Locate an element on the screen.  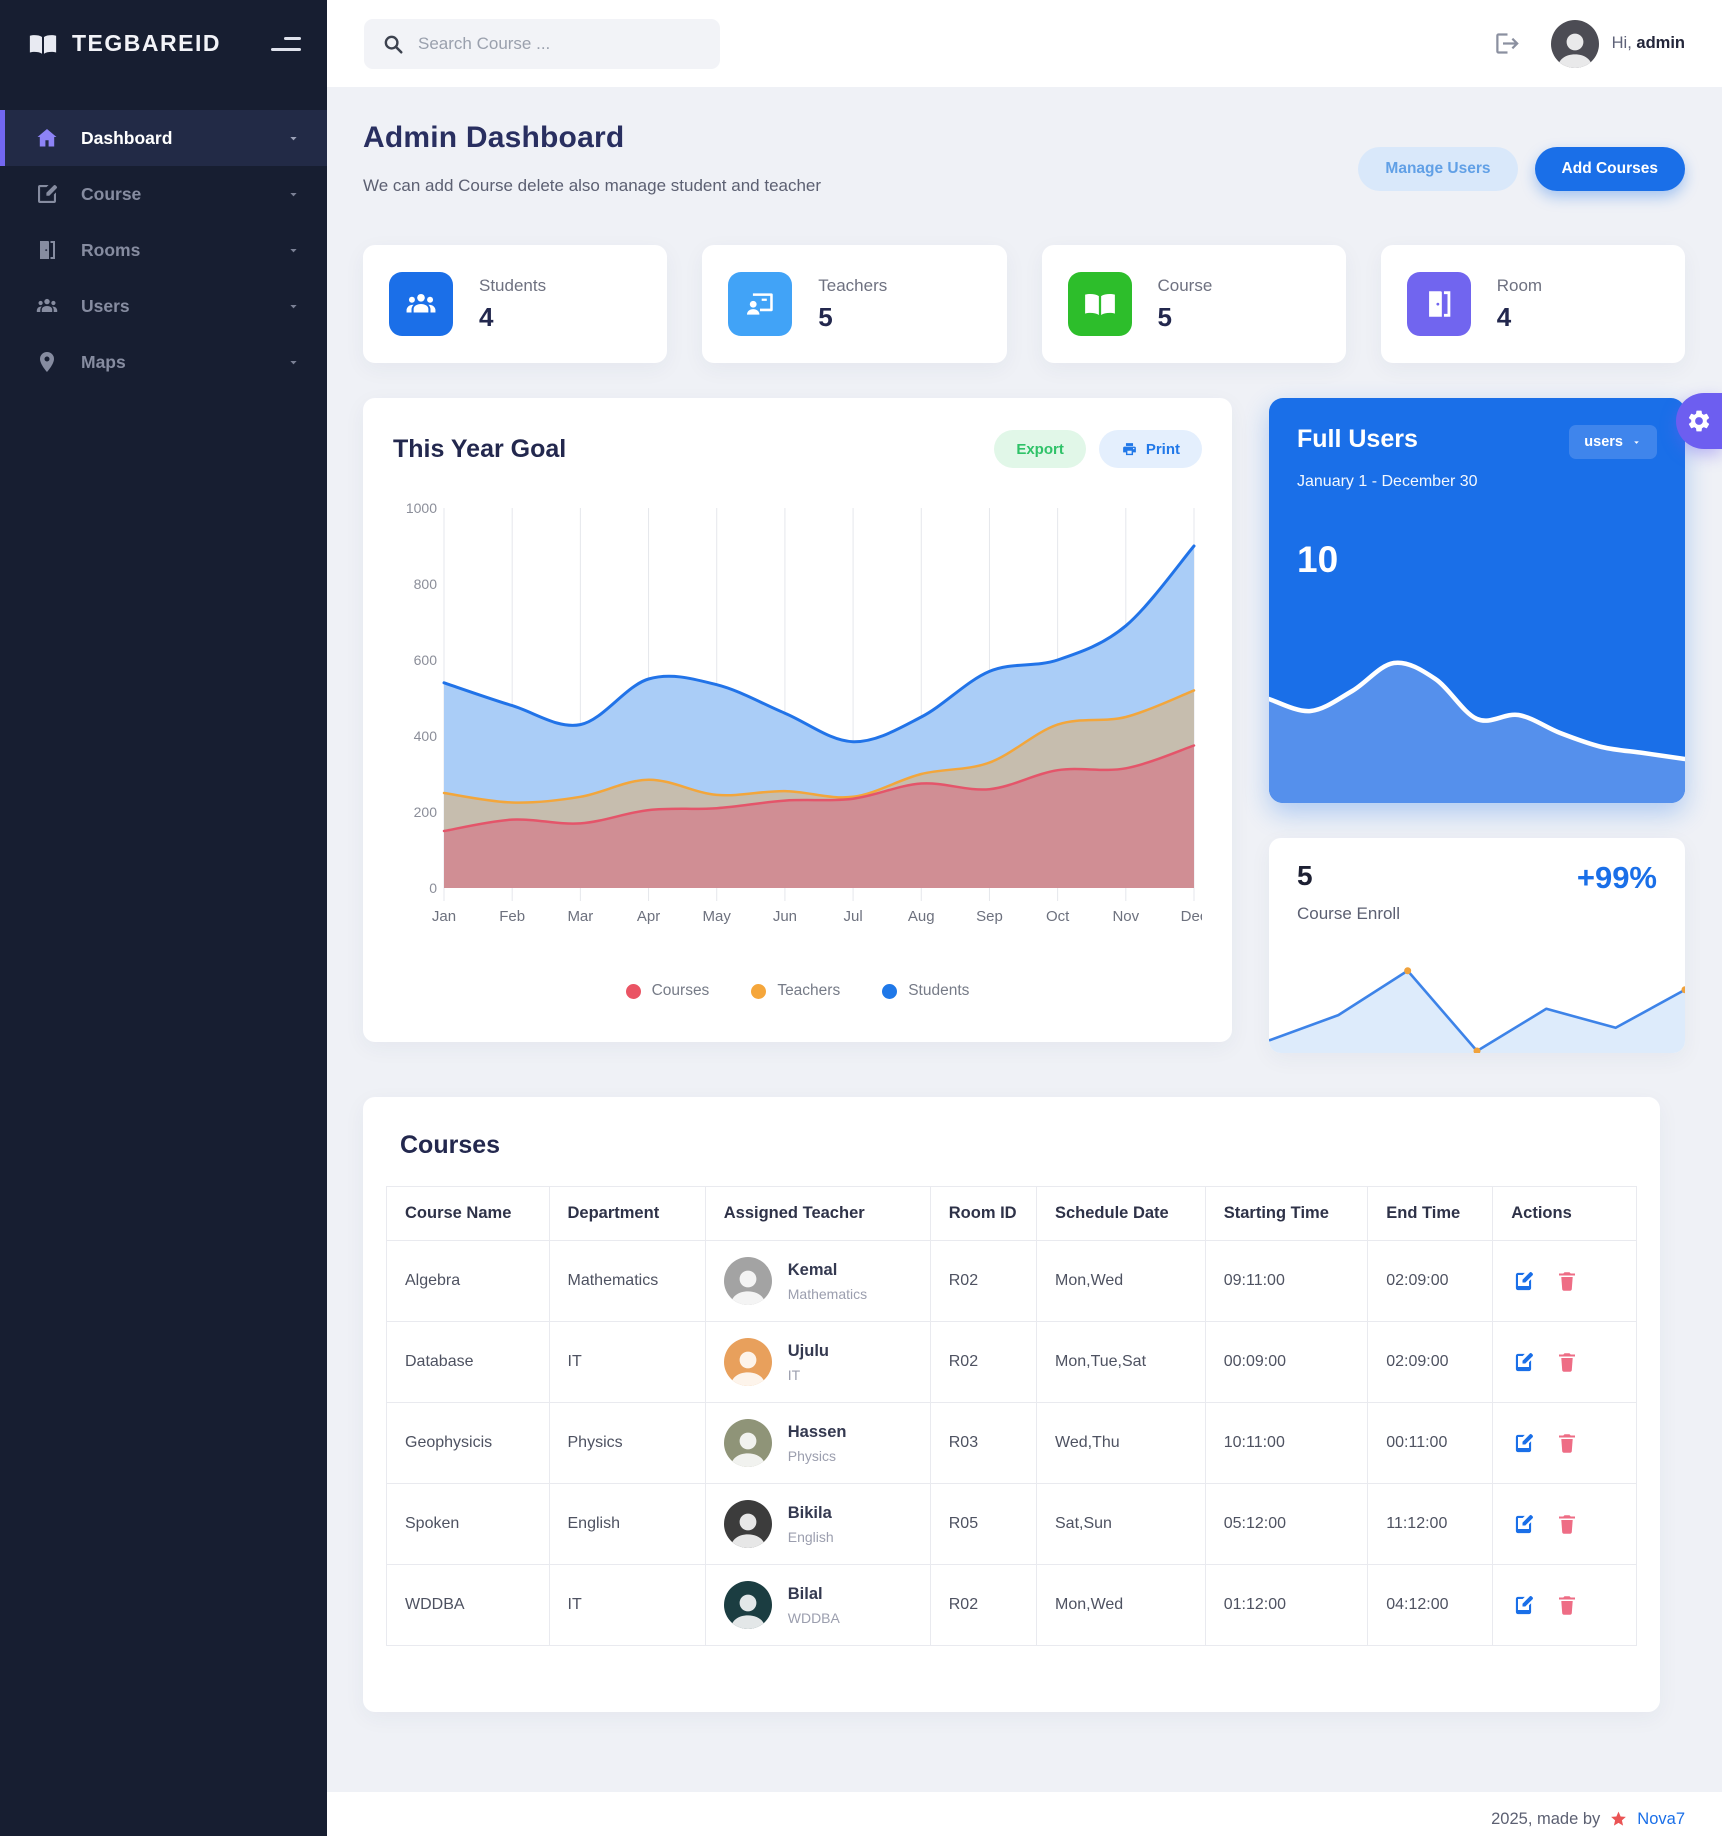
page-title: Admin Dashboard is located at coordinates (494, 137).